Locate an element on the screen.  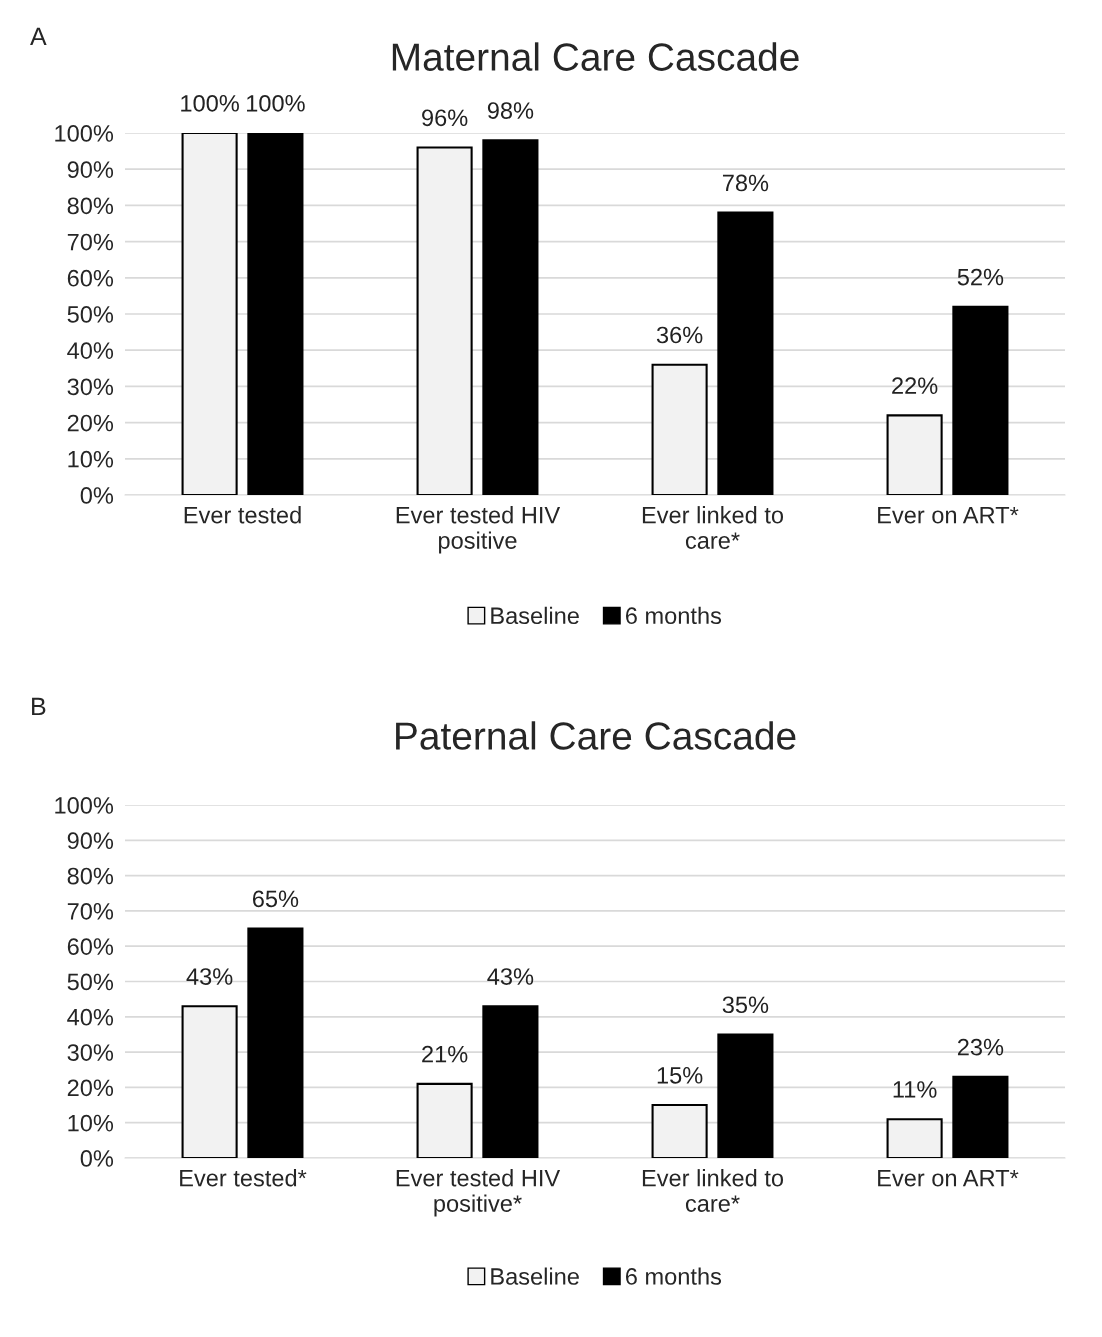
data-label: 15% is located at coordinates (680, 1075).